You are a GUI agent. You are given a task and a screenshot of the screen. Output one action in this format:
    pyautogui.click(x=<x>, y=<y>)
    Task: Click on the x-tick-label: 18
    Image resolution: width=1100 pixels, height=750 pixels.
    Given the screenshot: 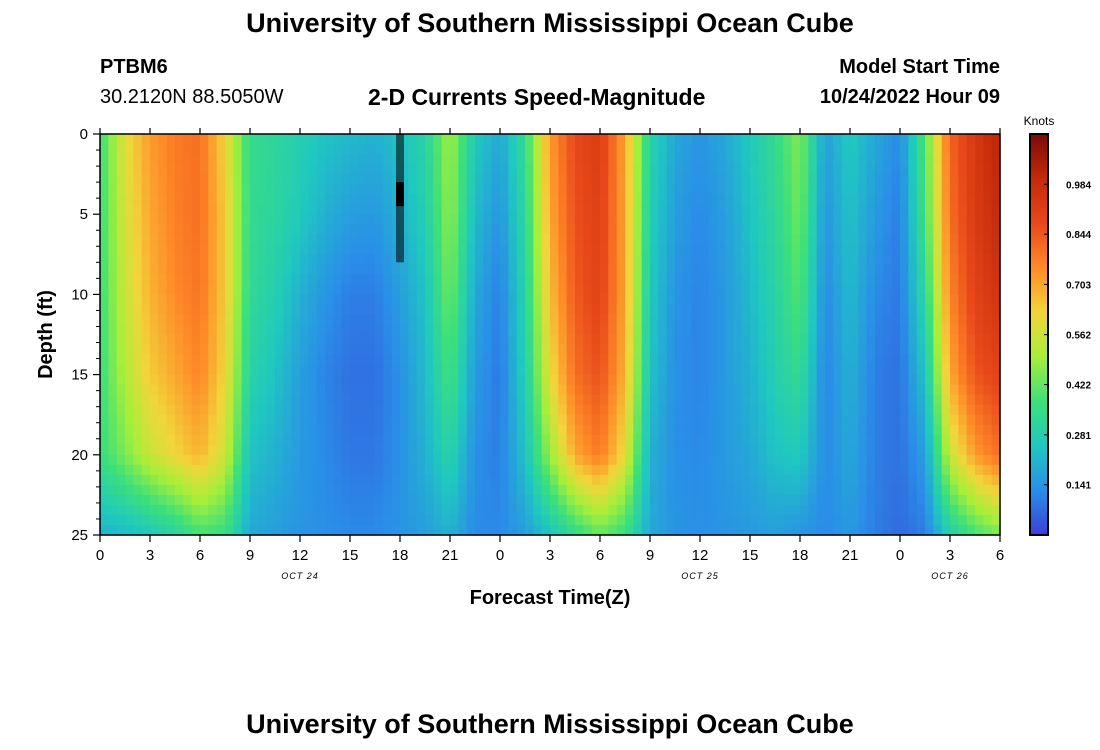 What is the action you would take?
    pyautogui.click(x=400, y=555)
    